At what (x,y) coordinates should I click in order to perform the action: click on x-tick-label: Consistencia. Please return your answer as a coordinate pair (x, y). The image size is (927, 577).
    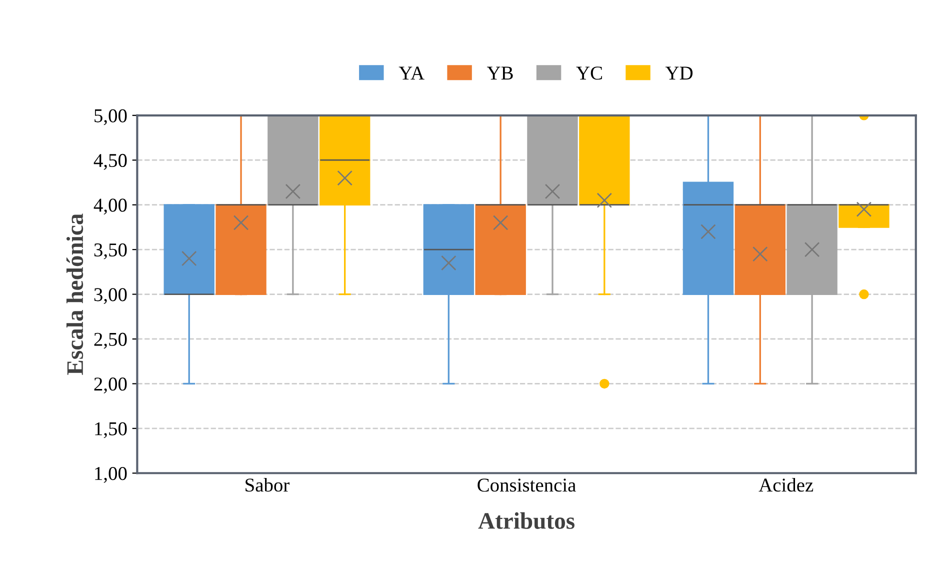
    Looking at the image, I should click on (527, 485).